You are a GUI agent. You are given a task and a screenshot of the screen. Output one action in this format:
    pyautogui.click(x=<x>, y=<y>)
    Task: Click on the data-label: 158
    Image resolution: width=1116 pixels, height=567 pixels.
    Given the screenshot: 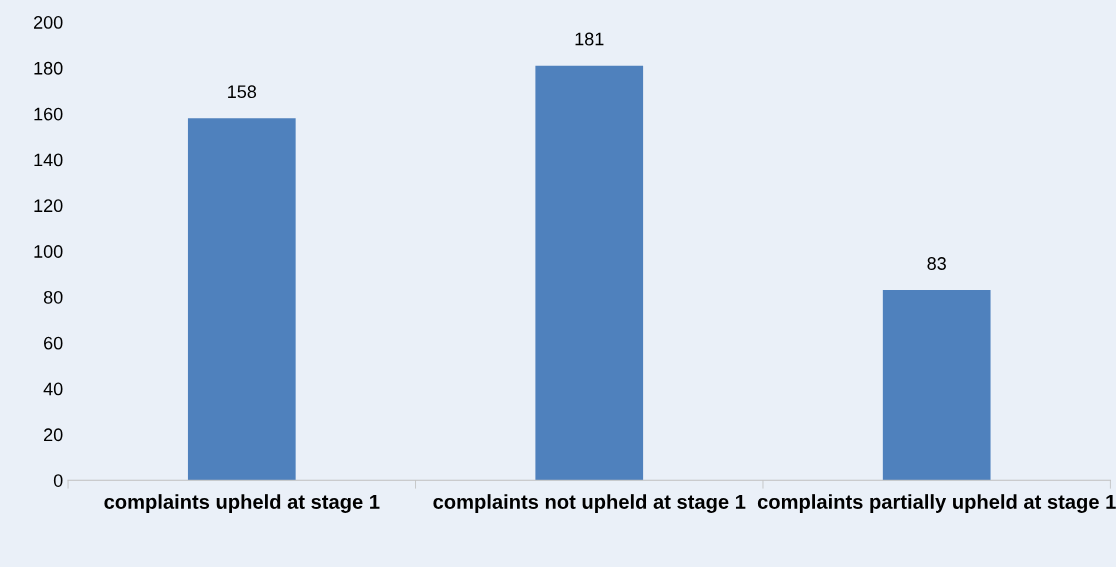 What is the action you would take?
    pyautogui.click(x=242, y=92)
    